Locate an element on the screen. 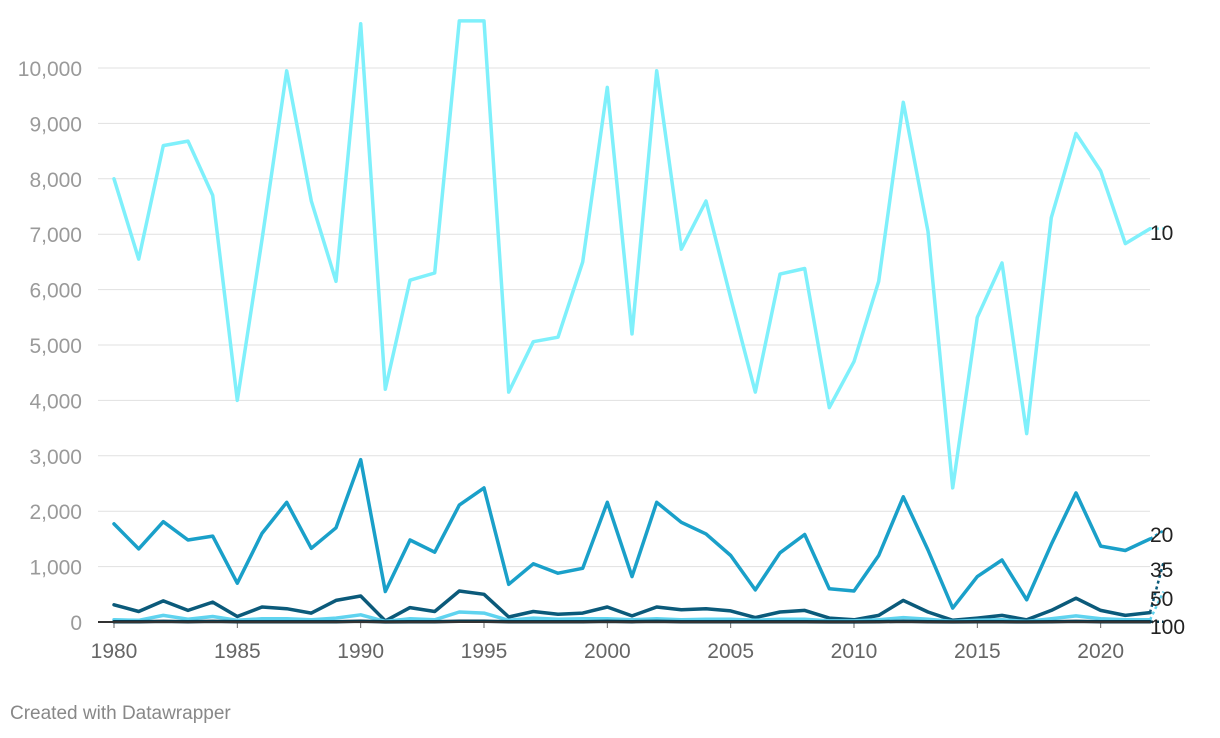 This screenshot has width=1220, height=738. x-tick-label: 1995 is located at coordinates (484, 651).